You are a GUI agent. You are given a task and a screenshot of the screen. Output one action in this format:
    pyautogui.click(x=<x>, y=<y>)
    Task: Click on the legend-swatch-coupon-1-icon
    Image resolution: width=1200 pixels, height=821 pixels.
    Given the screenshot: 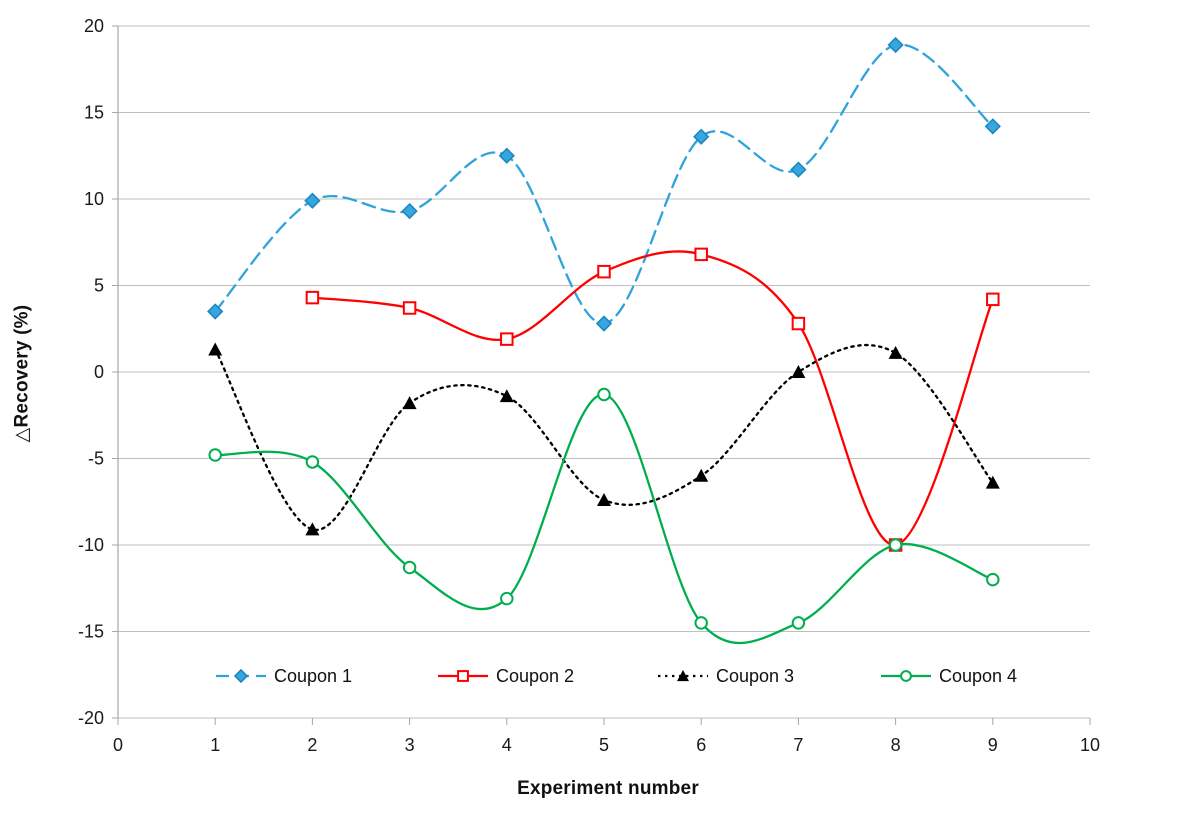 What is the action you would take?
    pyautogui.click(x=241, y=676)
    